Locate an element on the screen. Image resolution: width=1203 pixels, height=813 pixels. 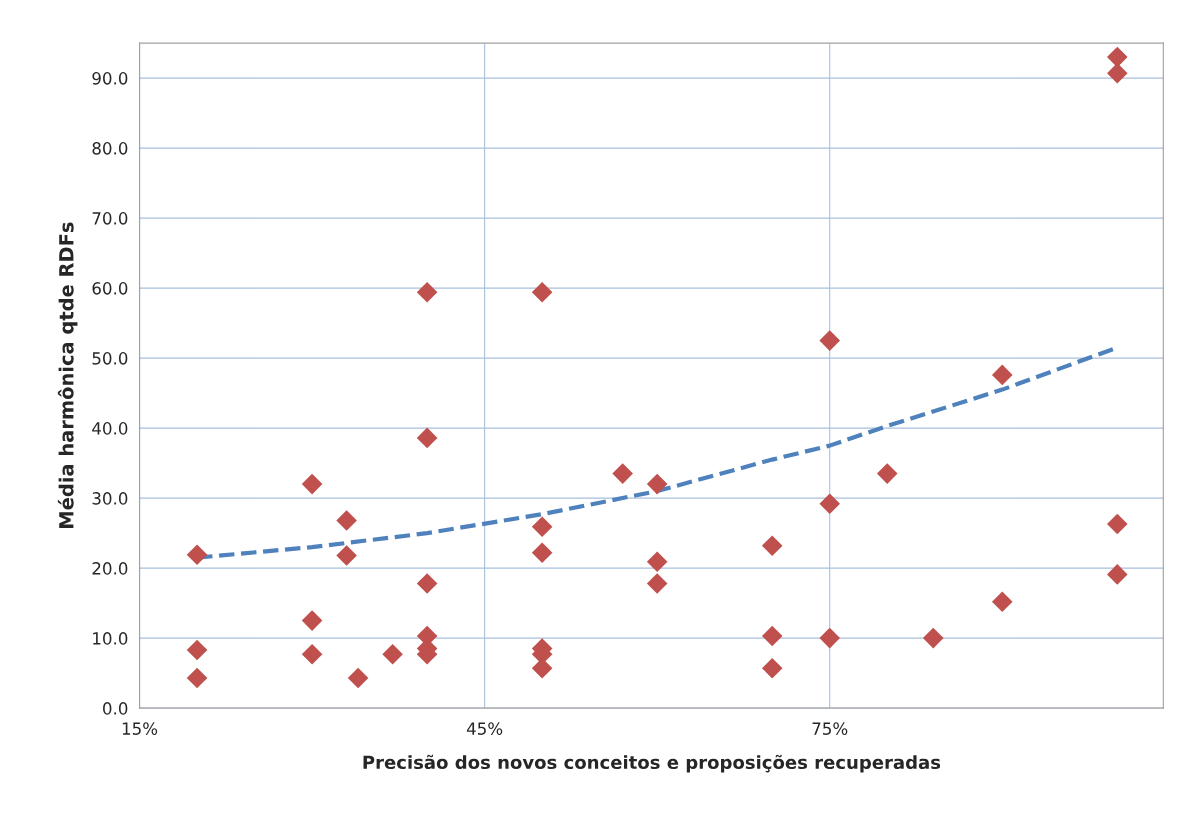
y-tick-label: 0.0 is located at coordinates (115, 708).